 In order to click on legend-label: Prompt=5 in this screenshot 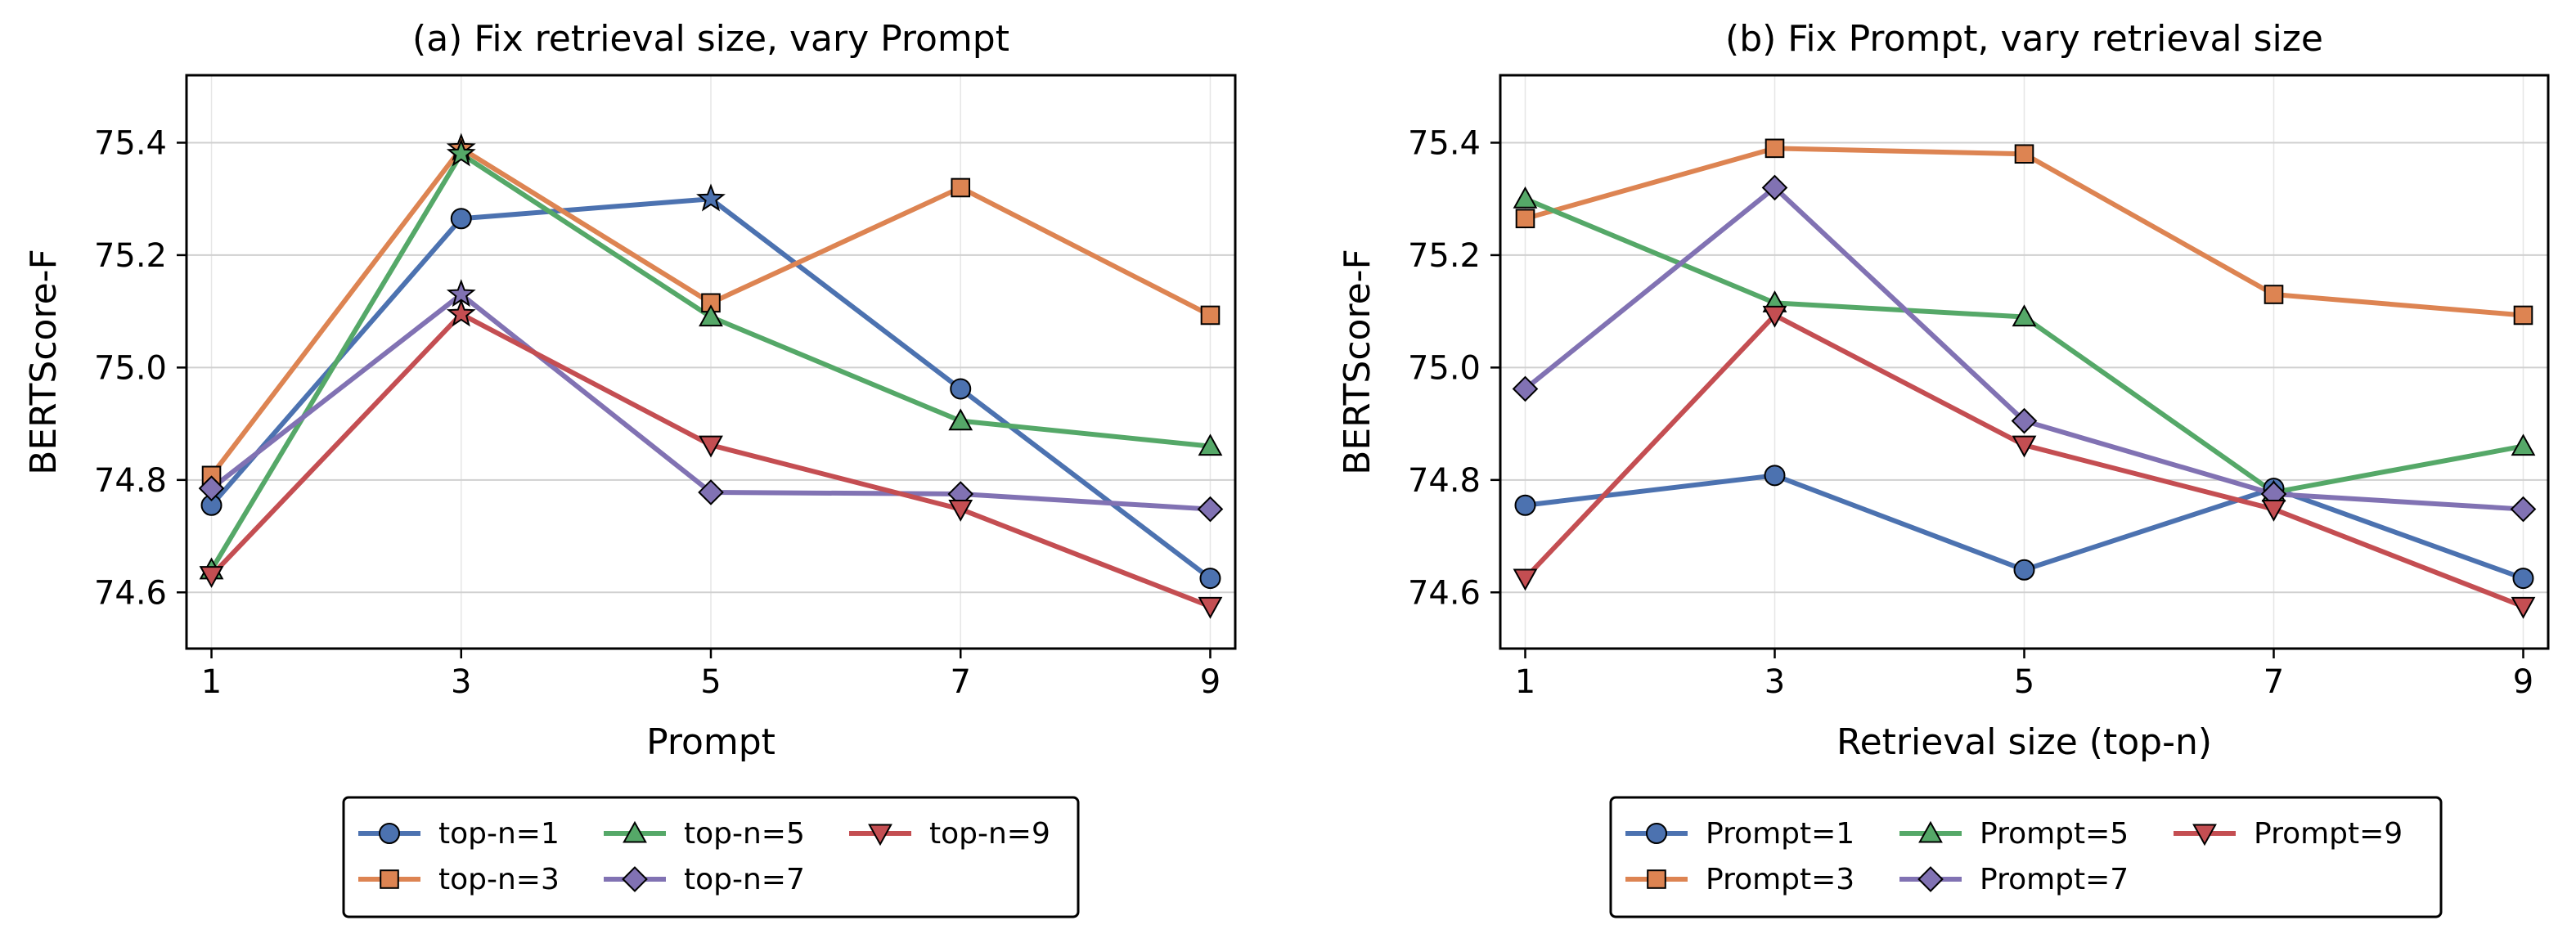, I will do `click(2054, 834)`.